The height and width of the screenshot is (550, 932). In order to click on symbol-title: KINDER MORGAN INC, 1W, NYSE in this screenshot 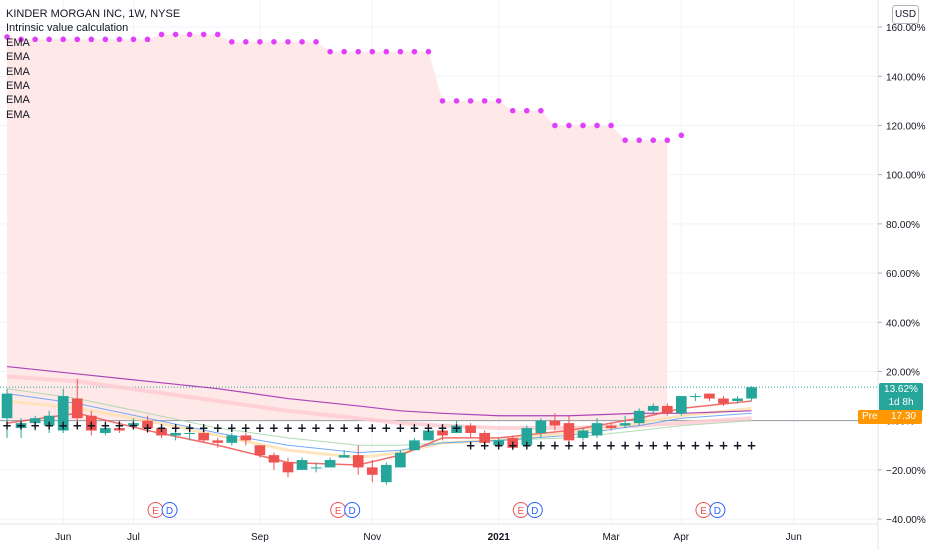, I will do `click(93, 14)`.